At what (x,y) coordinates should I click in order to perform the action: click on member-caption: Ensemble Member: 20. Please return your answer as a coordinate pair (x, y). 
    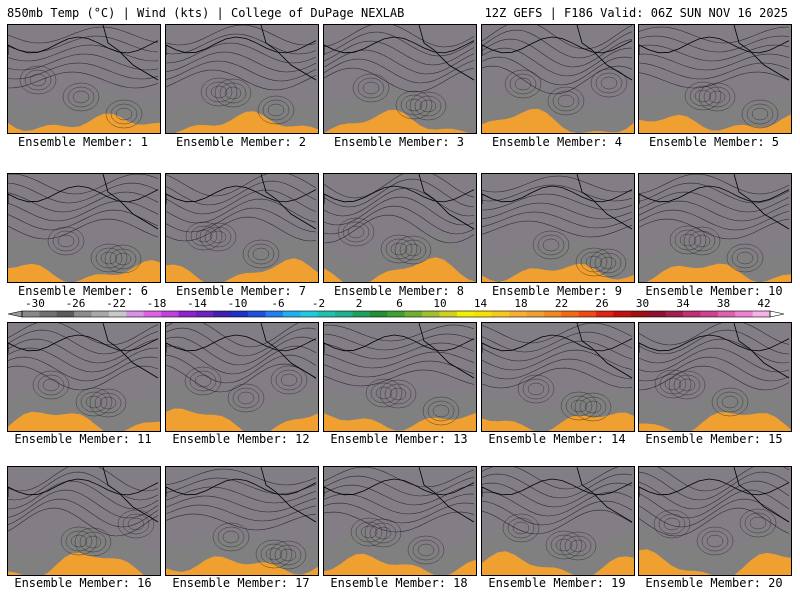
    Looking at the image, I should click on (714, 583).